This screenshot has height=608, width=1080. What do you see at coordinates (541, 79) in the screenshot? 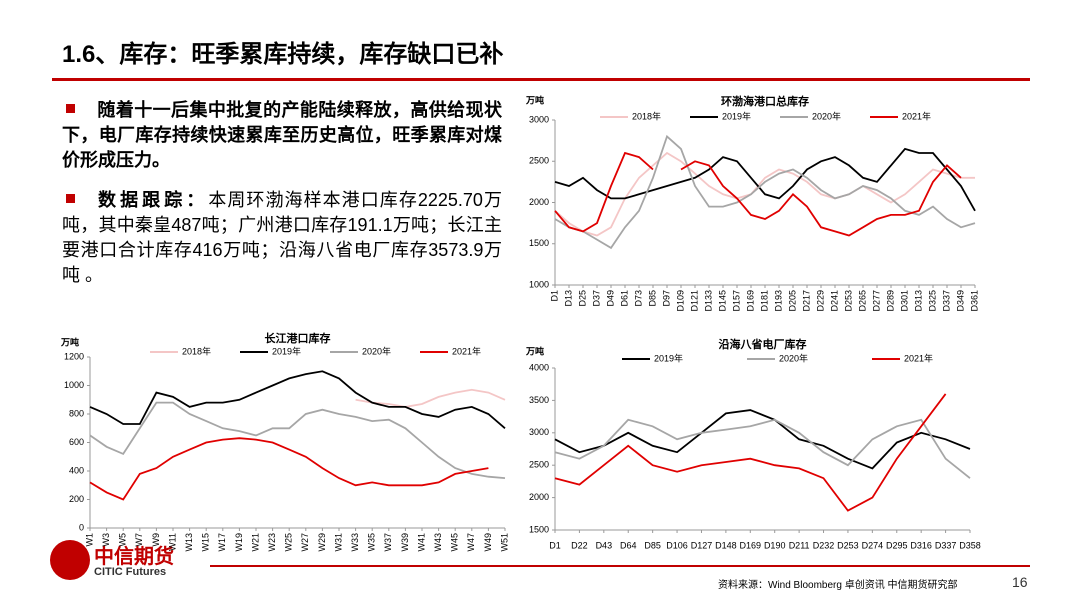
I see `title-rule` at bounding box center [541, 79].